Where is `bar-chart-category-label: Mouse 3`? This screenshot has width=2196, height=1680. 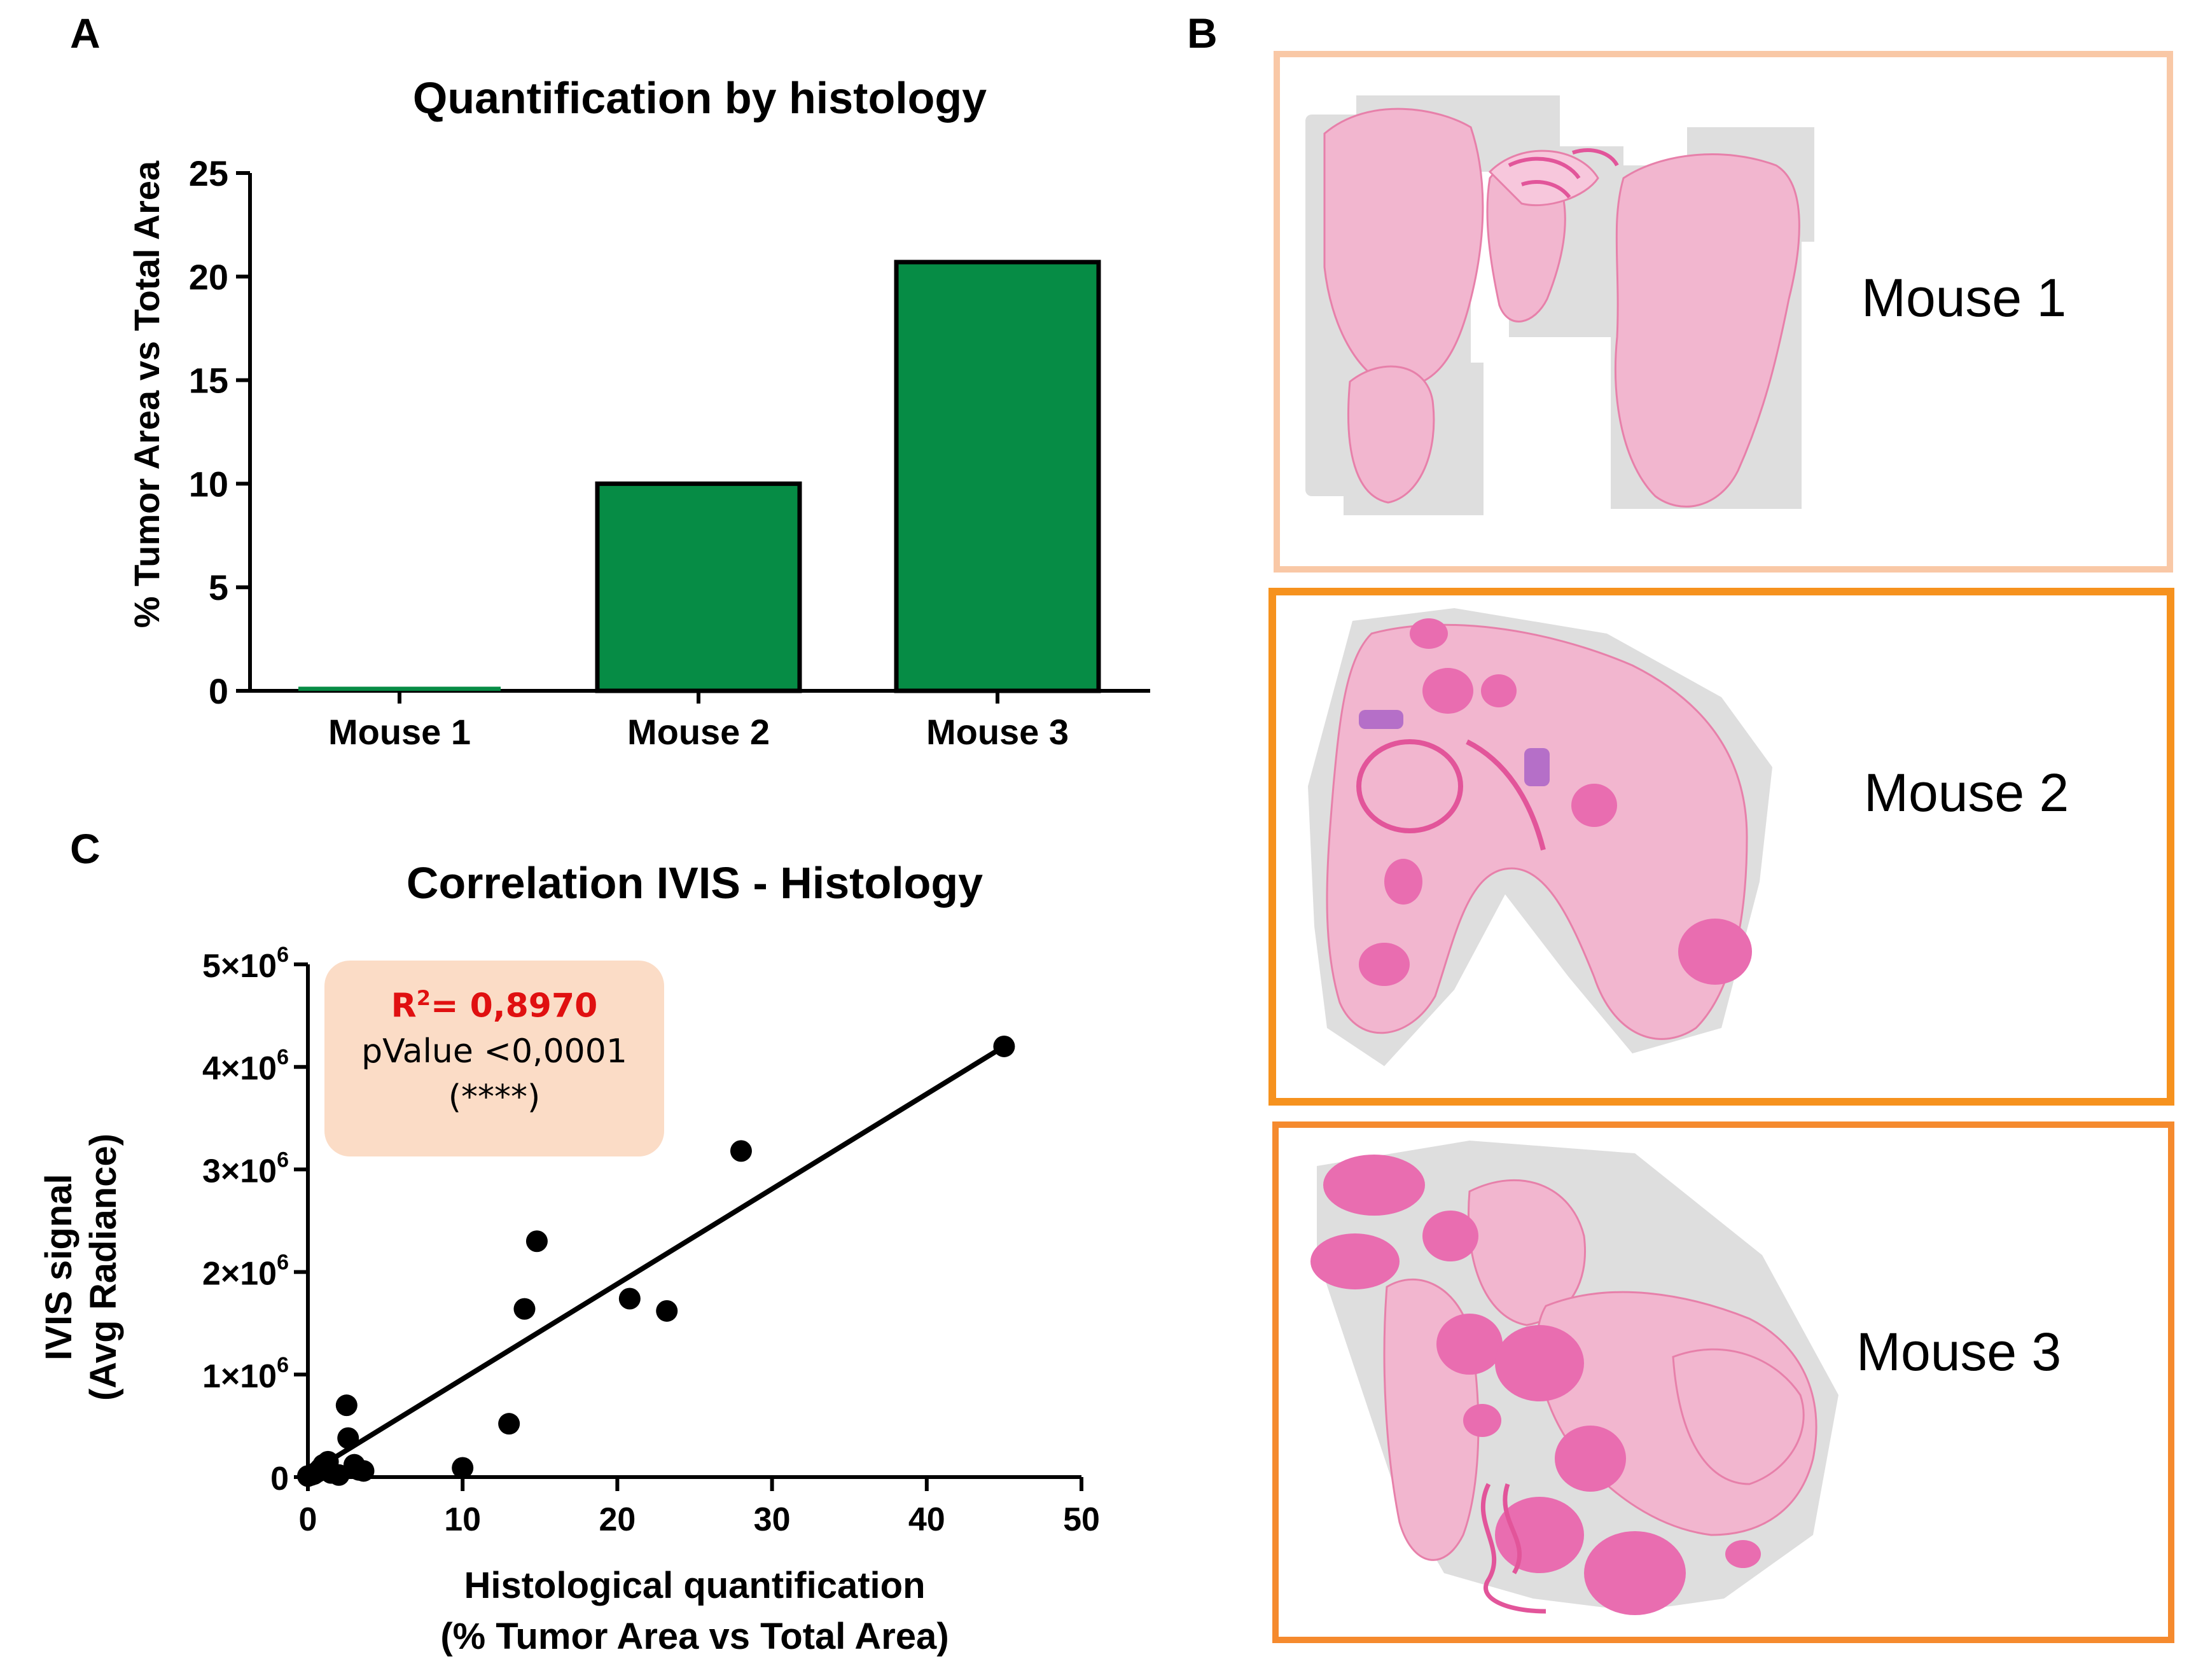
bar-chart-category-label: Mouse 3 is located at coordinates (997, 732).